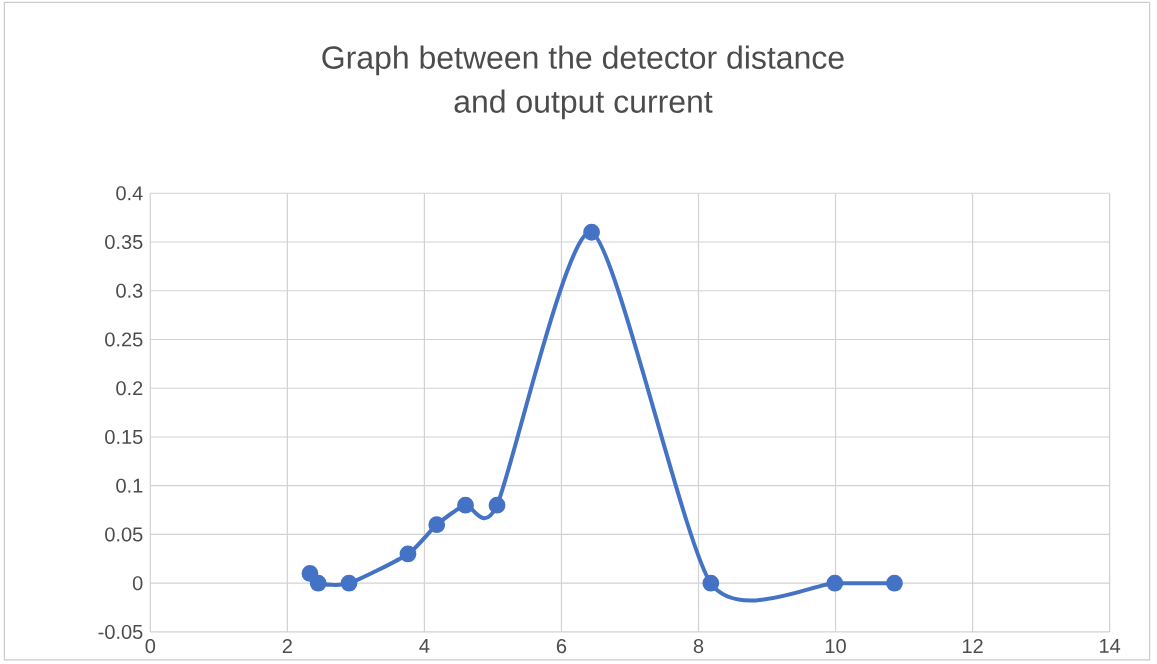 Image resolution: width=1157 pixels, height=664 pixels. I want to click on y-tick-label: 0.05, so click(124, 534).